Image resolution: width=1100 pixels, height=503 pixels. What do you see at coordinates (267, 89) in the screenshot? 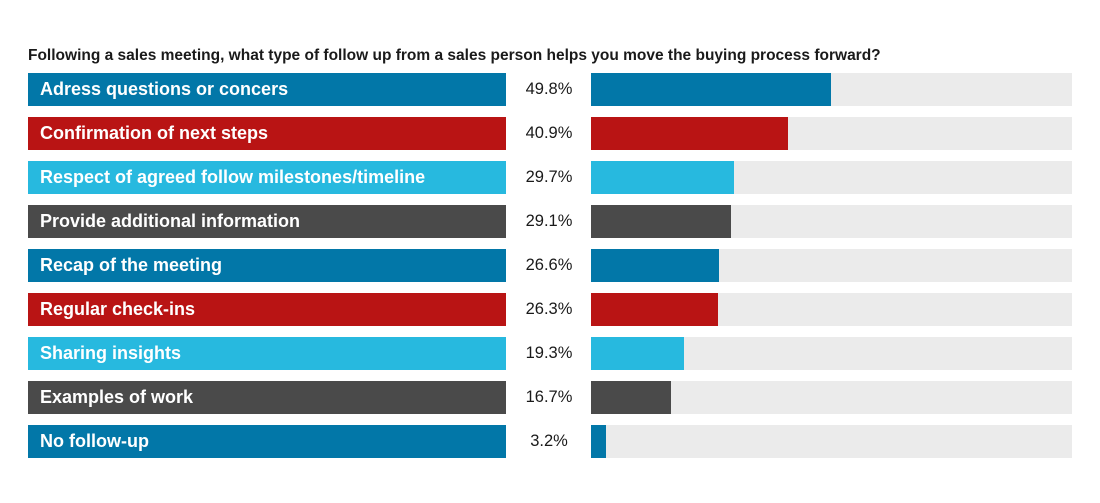
I see `category-label: Adress questions or concers` at bounding box center [267, 89].